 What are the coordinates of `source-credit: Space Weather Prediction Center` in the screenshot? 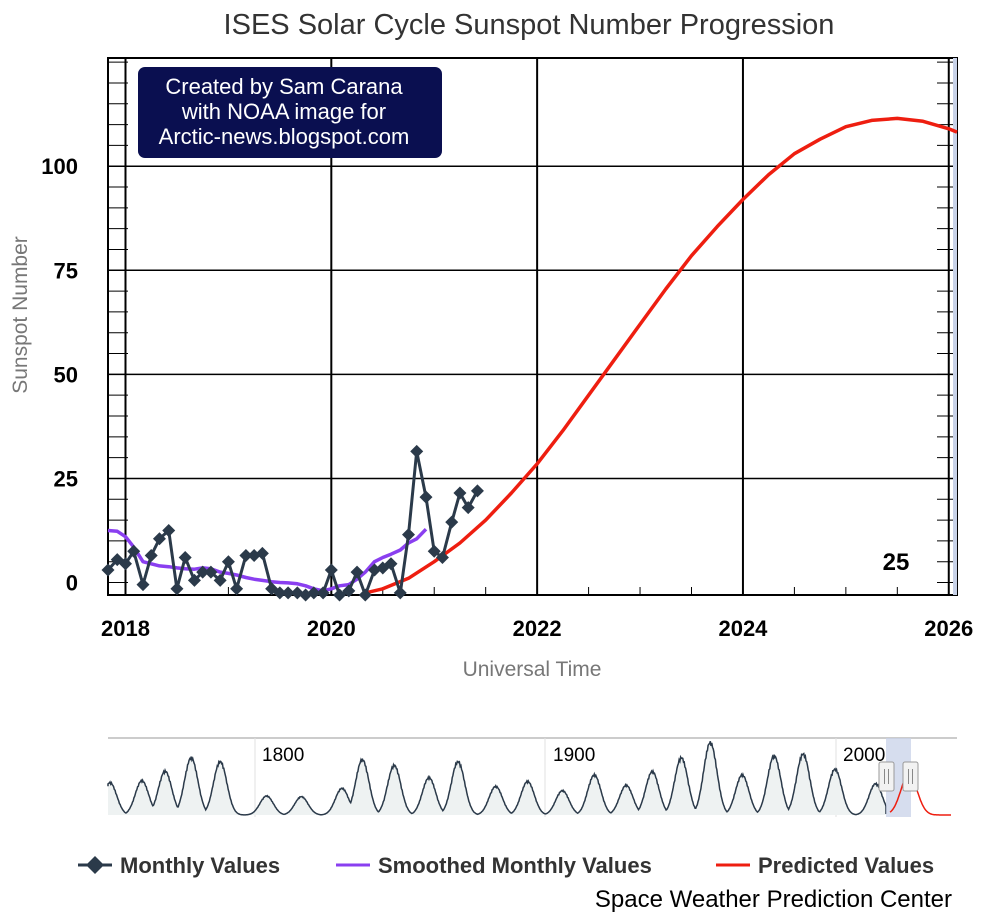 It's located at (773, 899).